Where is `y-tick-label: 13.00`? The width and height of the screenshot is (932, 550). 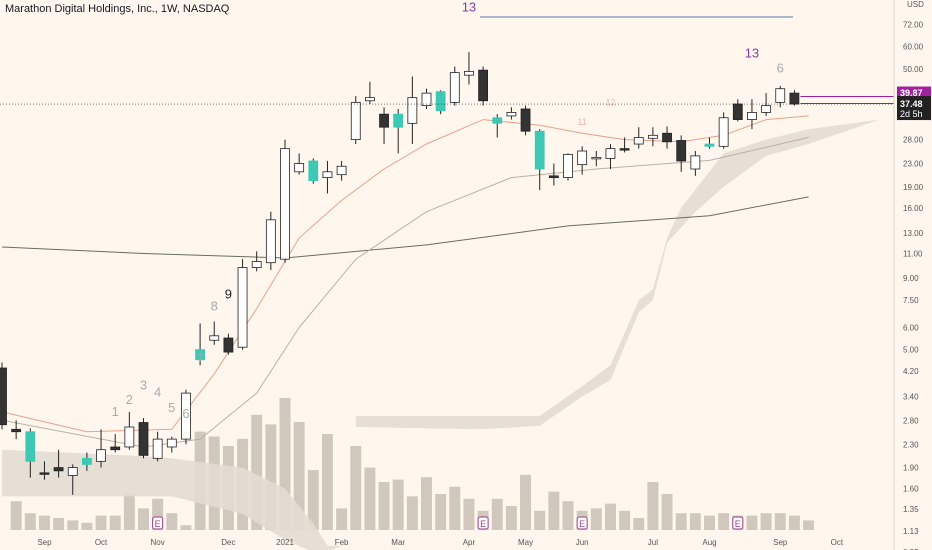 y-tick-label: 13.00 is located at coordinates (913, 233).